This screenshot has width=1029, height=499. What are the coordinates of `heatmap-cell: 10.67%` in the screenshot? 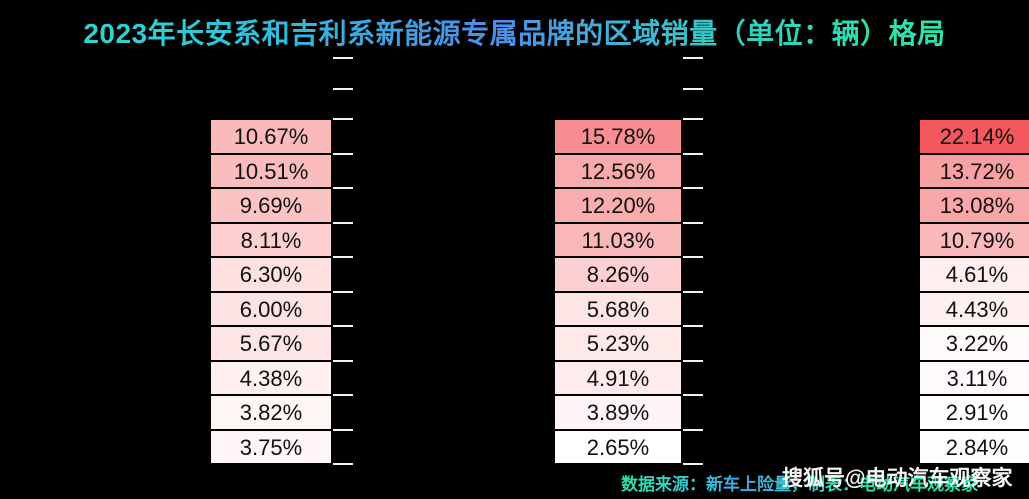 It's located at (271, 136).